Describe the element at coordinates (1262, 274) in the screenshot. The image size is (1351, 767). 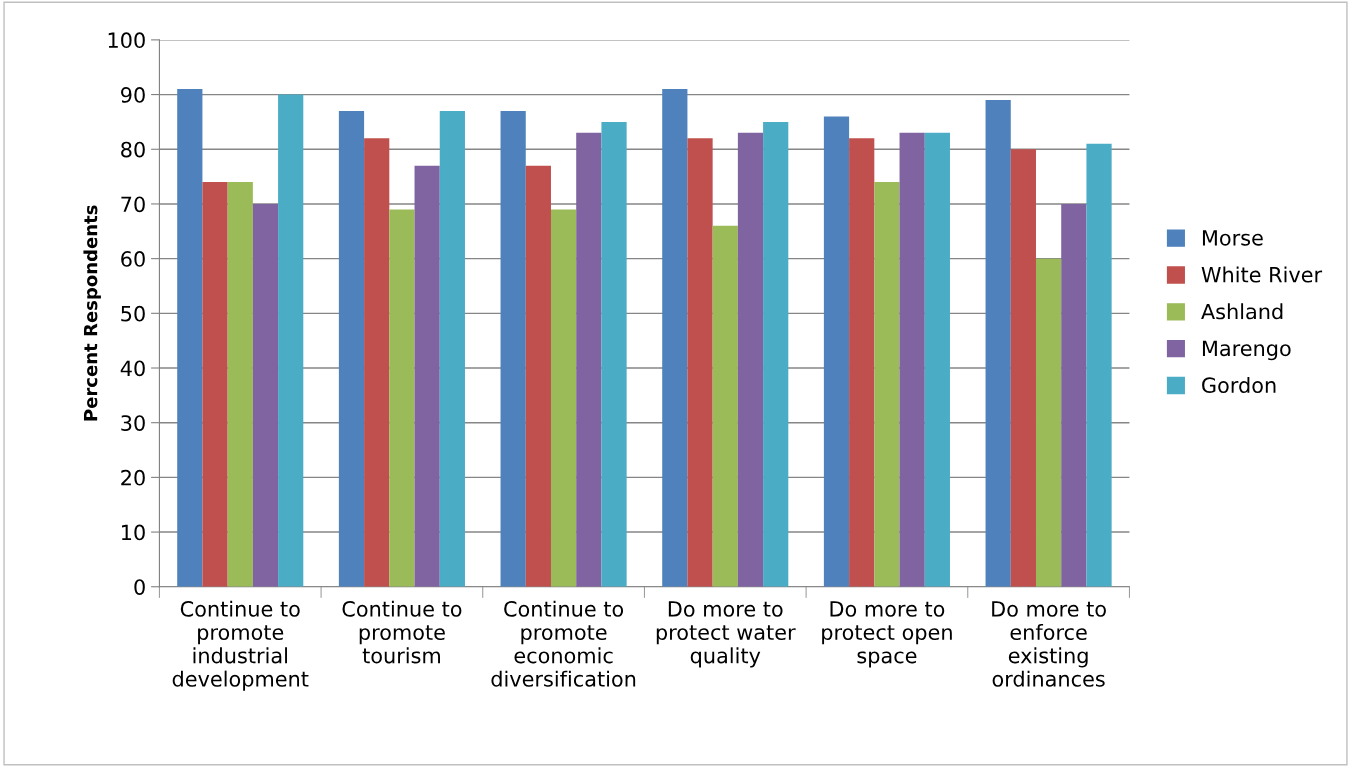
I see `legend-label: White River` at that location.